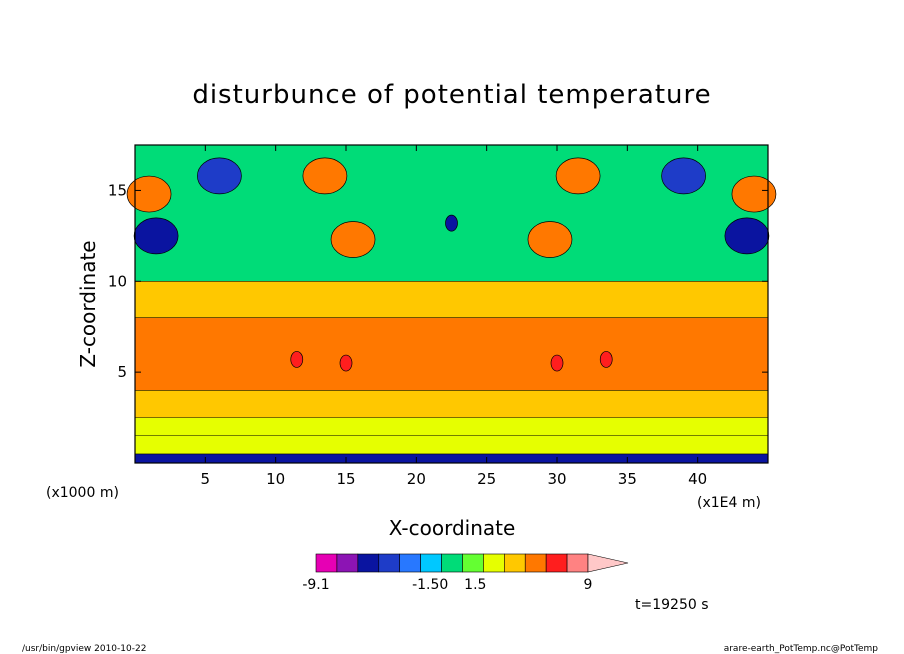 The width and height of the screenshot is (904, 654). I want to click on footer-left: /usr/bin/gpview 2010-10-22, so click(84, 649).